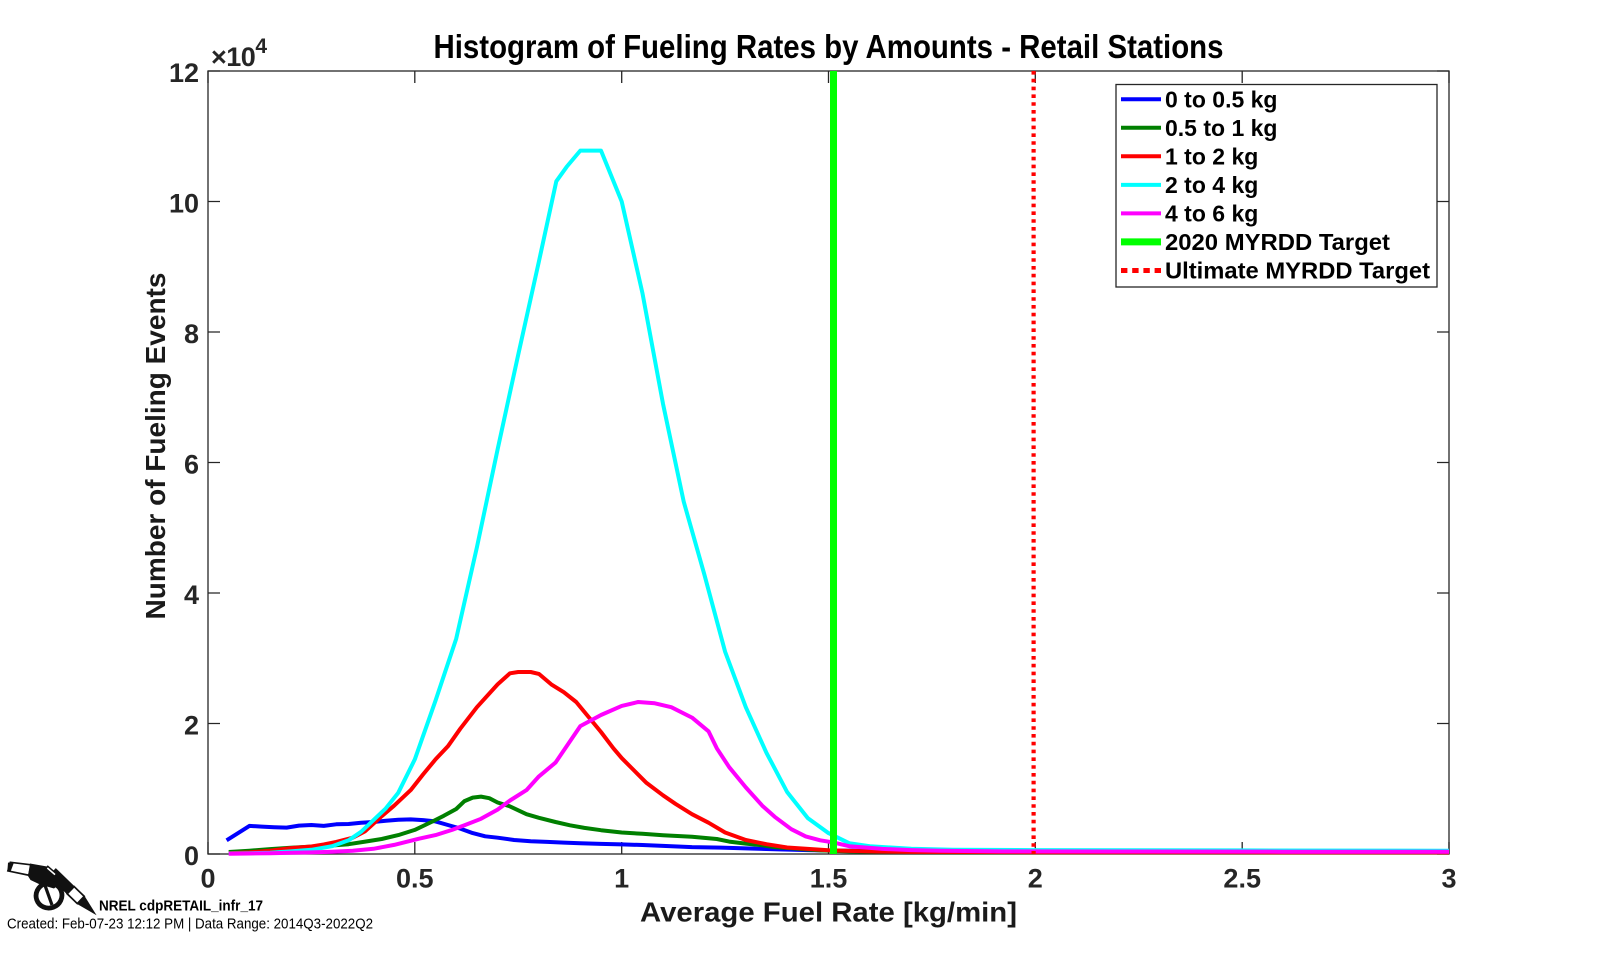  I want to click on svg-text: ×10⁴, so click(239, 53).